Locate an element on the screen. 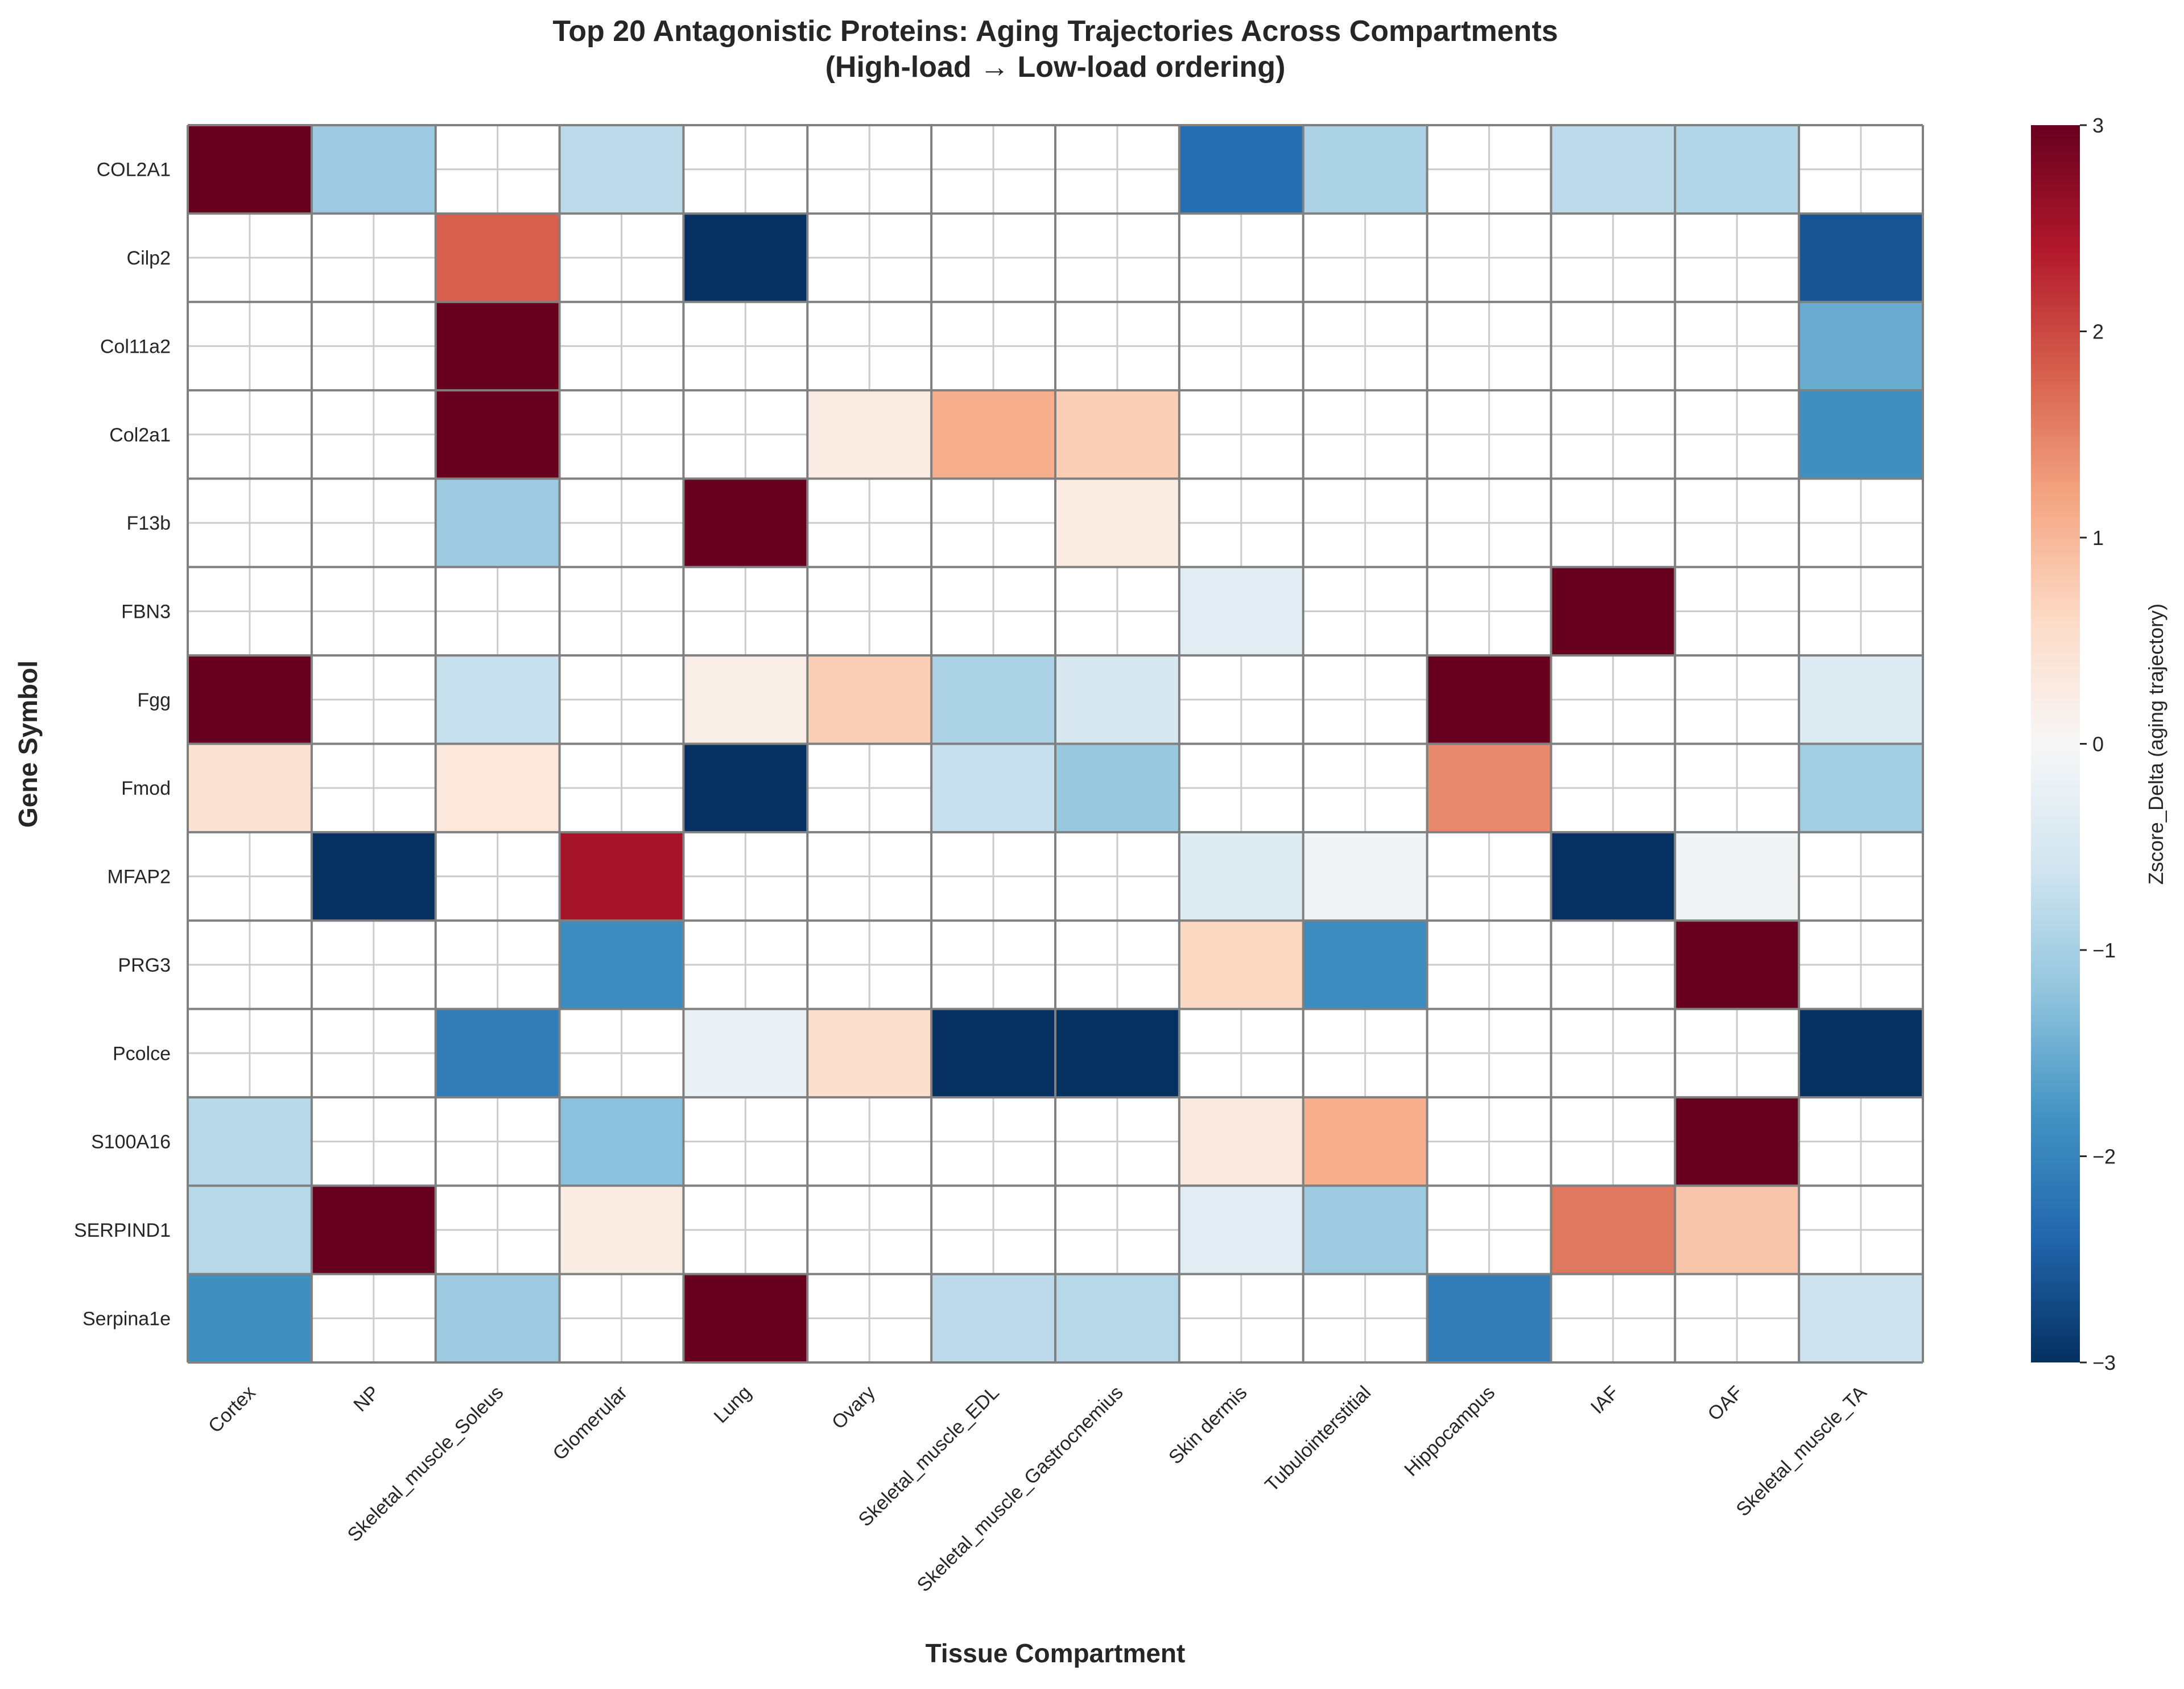 Image resolution: width=2184 pixels, height=1689 pixels. y-tick-label: F13b is located at coordinates (149, 524).